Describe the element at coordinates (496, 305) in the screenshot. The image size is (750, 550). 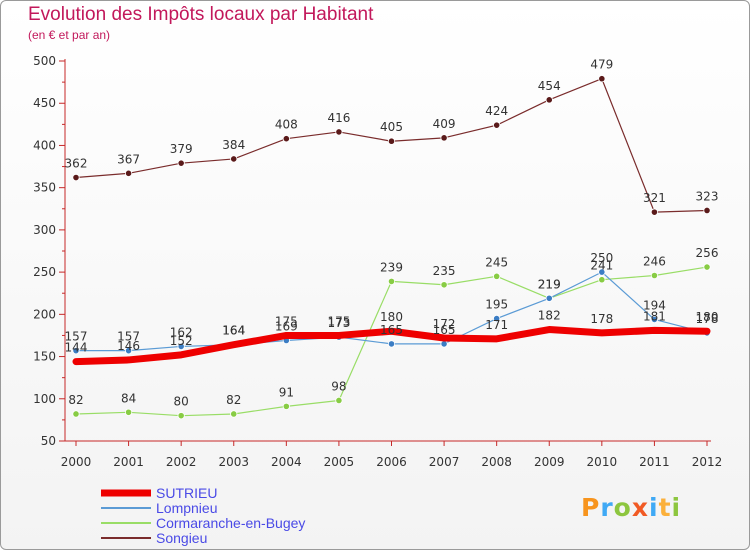
I see `data-label: 195` at that location.